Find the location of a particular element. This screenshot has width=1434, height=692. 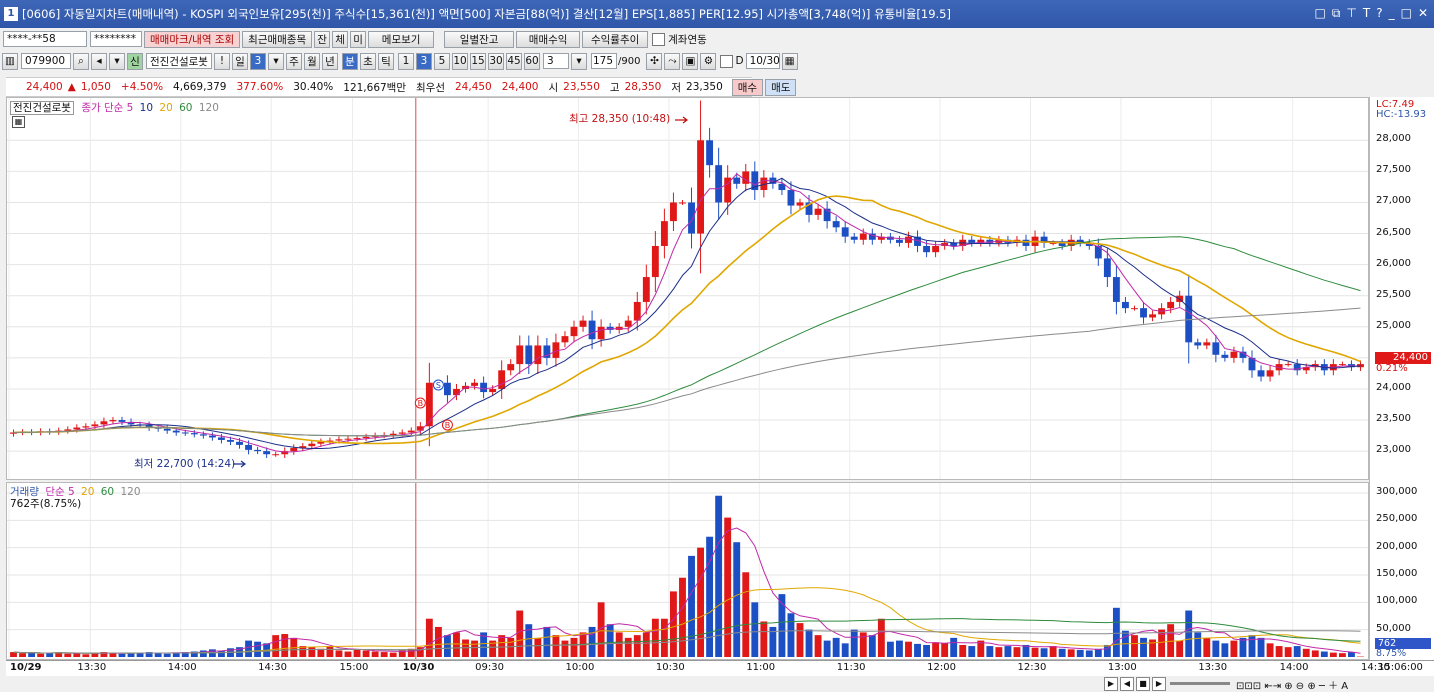

period-weekly: 주 is located at coordinates (294, 61).